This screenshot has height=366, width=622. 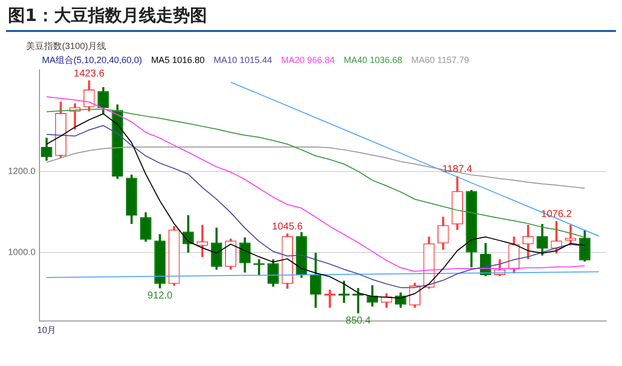 I want to click on annotation: 850.4, so click(x=359, y=321).